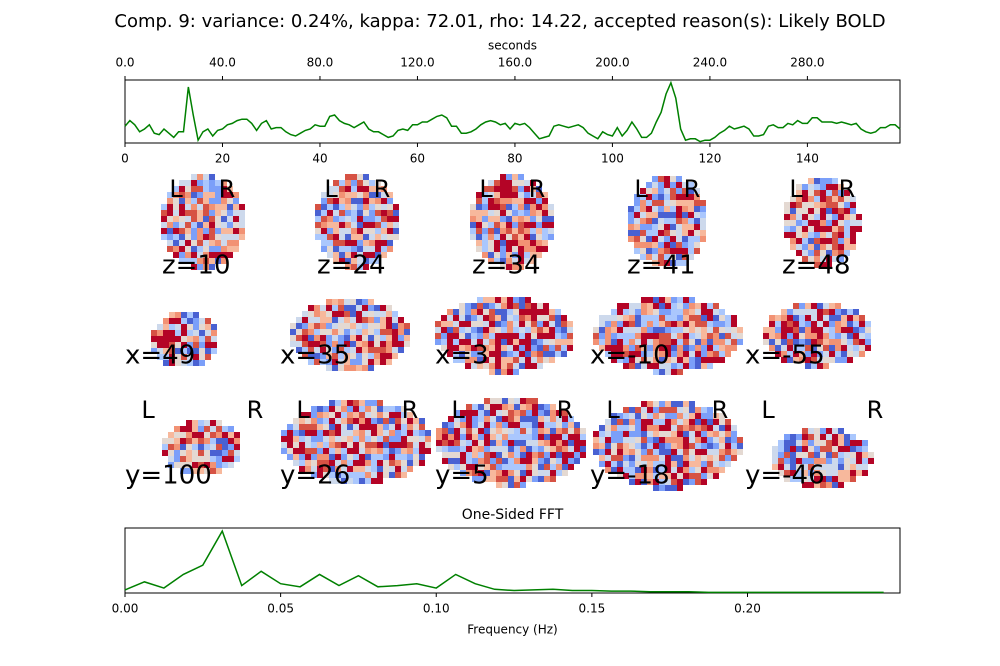 The height and width of the screenshot is (666, 1000). What do you see at coordinates (176, 189) in the screenshot?
I see `slice-left-label: L` at bounding box center [176, 189].